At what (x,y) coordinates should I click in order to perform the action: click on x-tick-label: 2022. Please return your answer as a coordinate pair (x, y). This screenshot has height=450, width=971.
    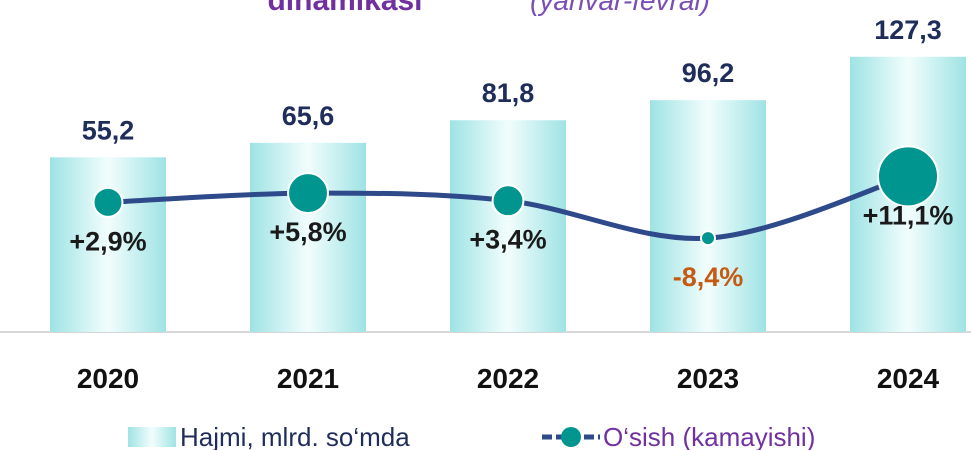
    Looking at the image, I should click on (508, 378).